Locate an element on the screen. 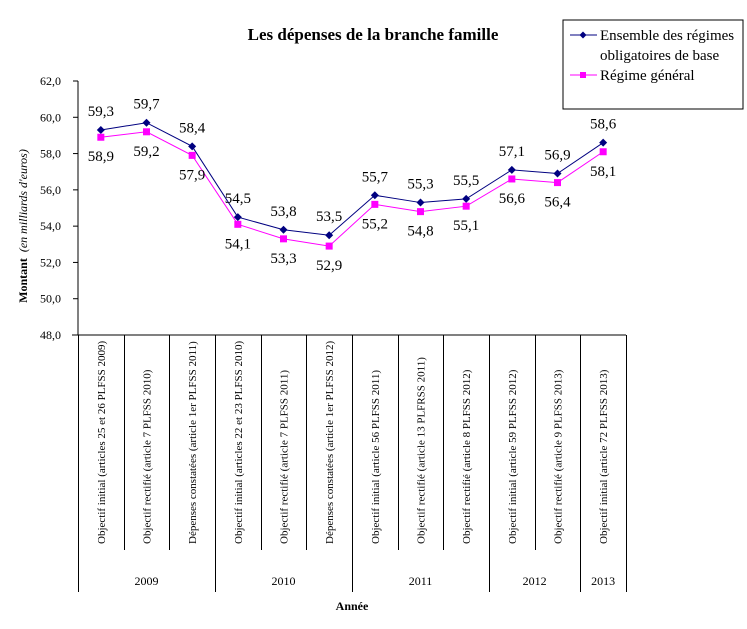  data-label: 58,4 is located at coordinates (192, 128).